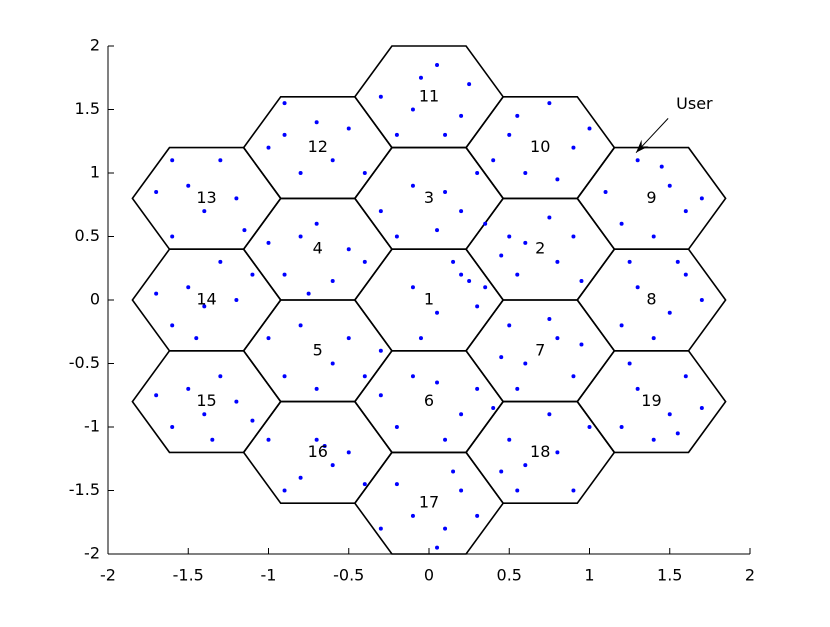 Image resolution: width=830 pixels, height=627 pixels. I want to click on cell-label: 9, so click(651, 197).